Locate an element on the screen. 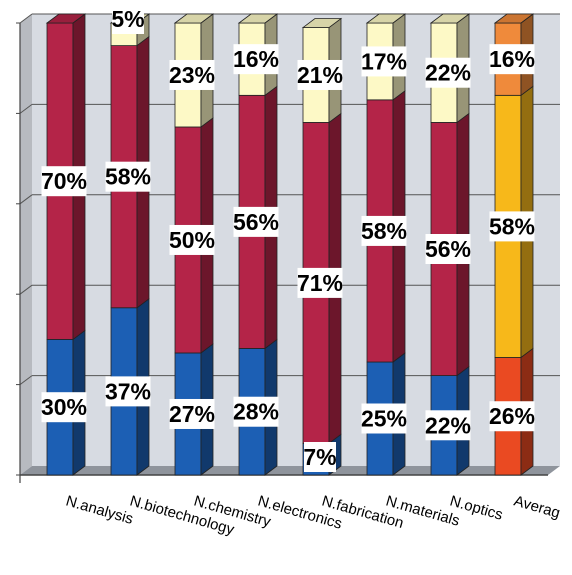 This screenshot has width=572, height=575. svg-text: 28% is located at coordinates (256, 412).